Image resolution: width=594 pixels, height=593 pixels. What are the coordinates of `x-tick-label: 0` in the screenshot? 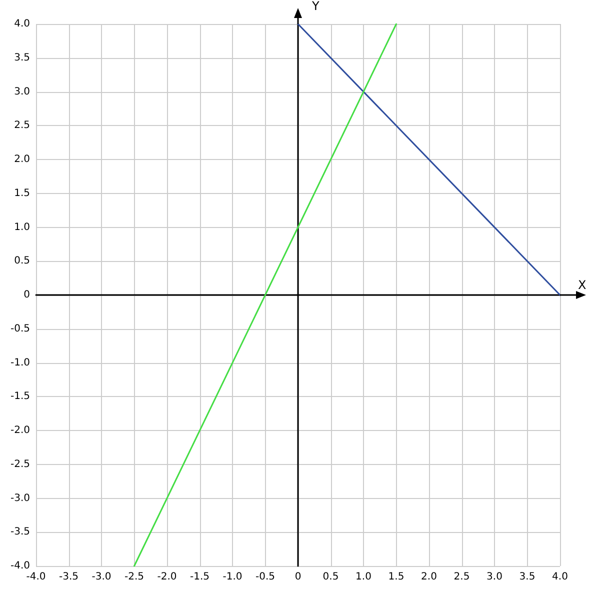 It's located at (298, 577).